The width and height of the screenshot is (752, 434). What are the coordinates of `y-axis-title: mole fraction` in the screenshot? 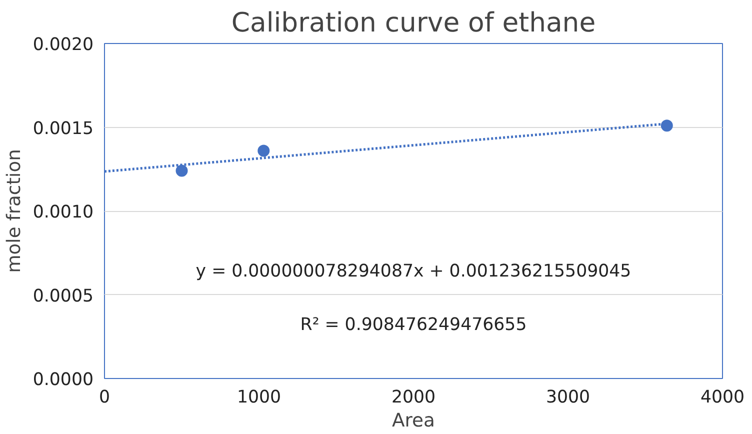 It's located at (14, 211).